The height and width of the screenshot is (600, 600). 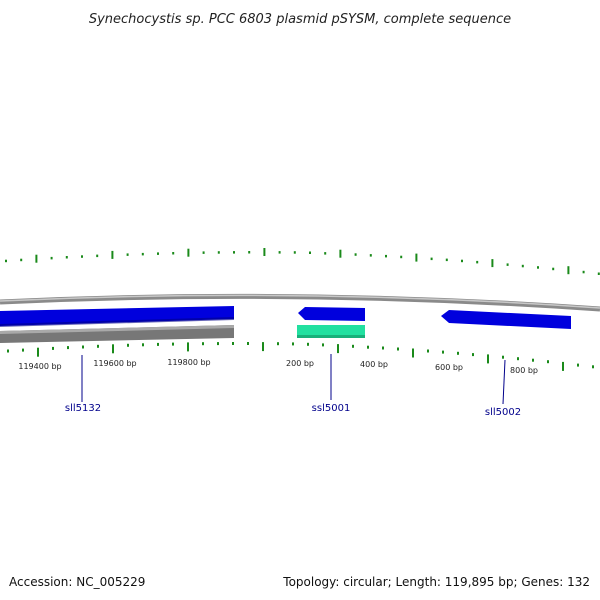 I want to click on feature-ssl5001, so click(x=331, y=314).